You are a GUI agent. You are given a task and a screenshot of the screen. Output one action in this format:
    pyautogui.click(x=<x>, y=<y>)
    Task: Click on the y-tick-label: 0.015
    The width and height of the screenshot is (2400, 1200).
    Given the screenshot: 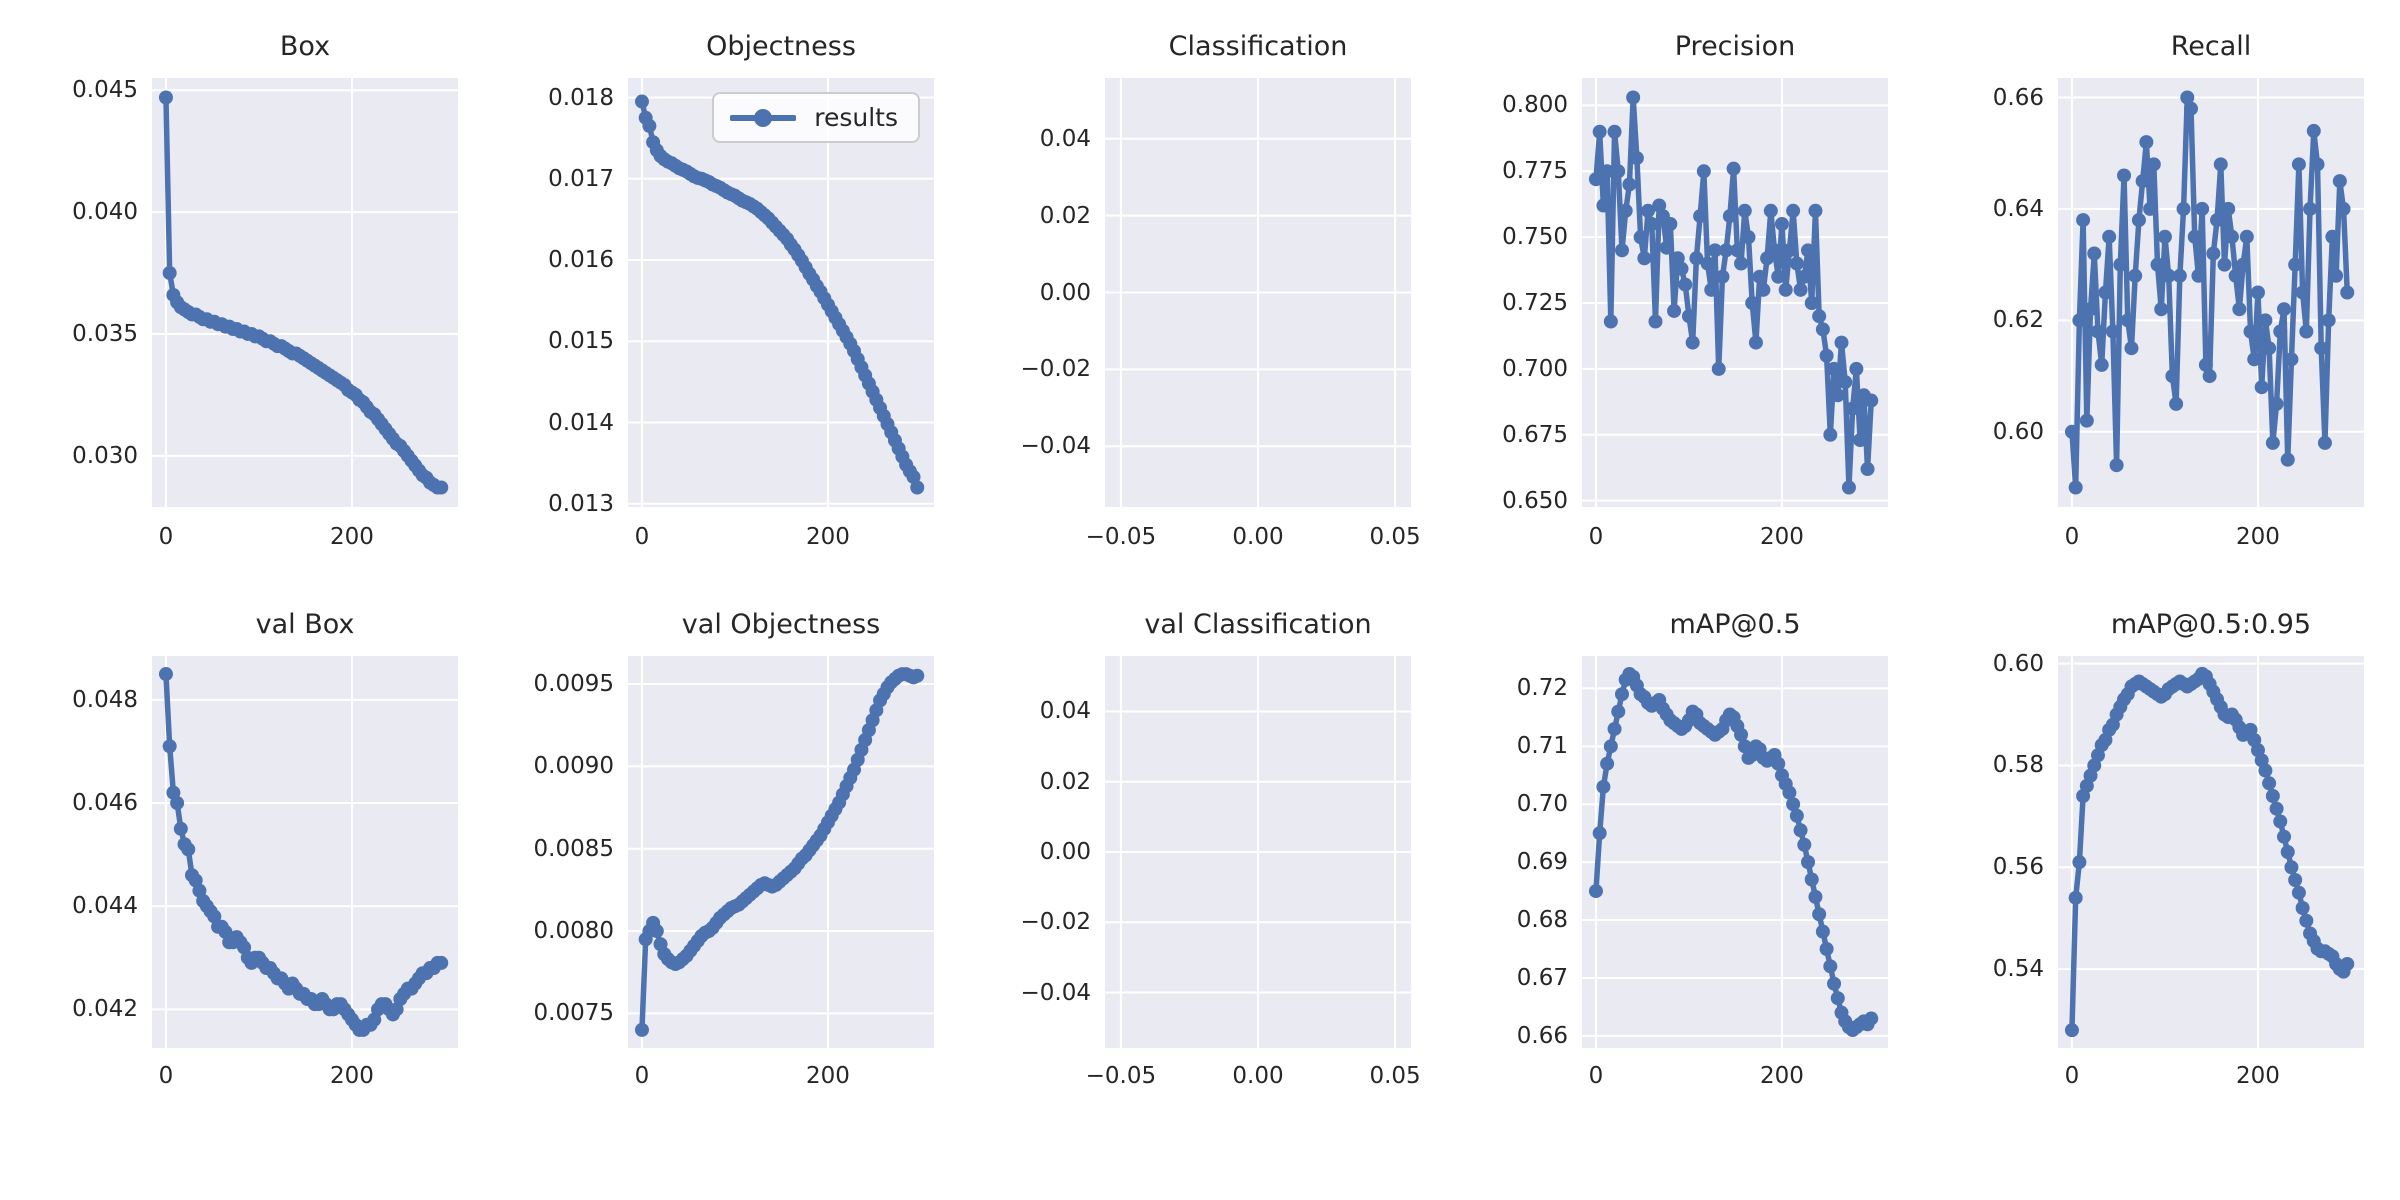 What is the action you would take?
    pyautogui.click(x=581, y=341)
    